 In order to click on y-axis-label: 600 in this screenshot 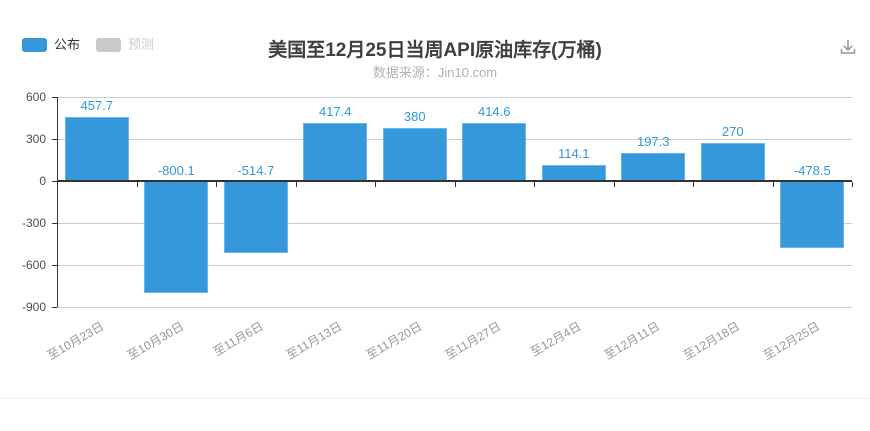, I will do `click(35, 97)`.